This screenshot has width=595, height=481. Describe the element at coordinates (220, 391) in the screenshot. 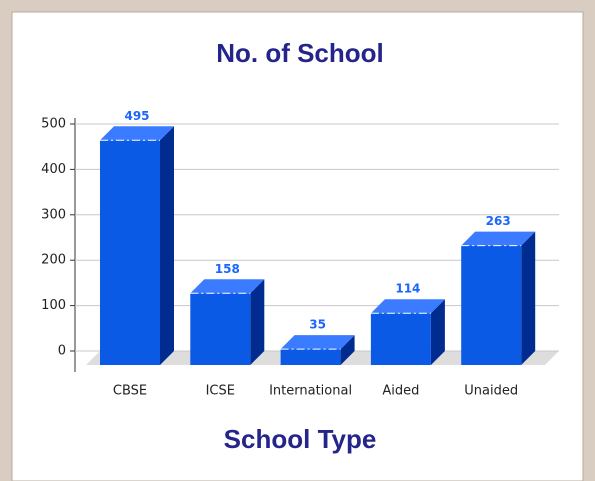

I see `x-tick-label: ICSE` at that location.